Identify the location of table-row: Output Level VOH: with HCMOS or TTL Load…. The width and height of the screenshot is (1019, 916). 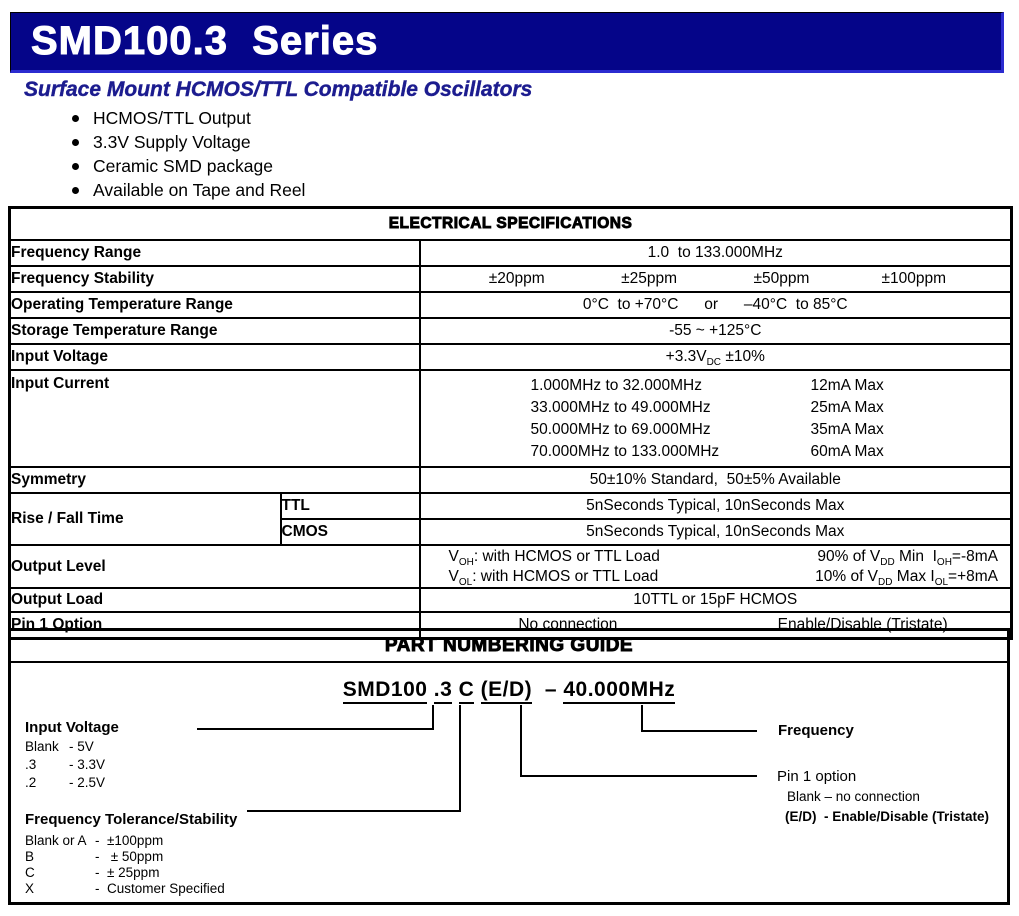
(510, 566).